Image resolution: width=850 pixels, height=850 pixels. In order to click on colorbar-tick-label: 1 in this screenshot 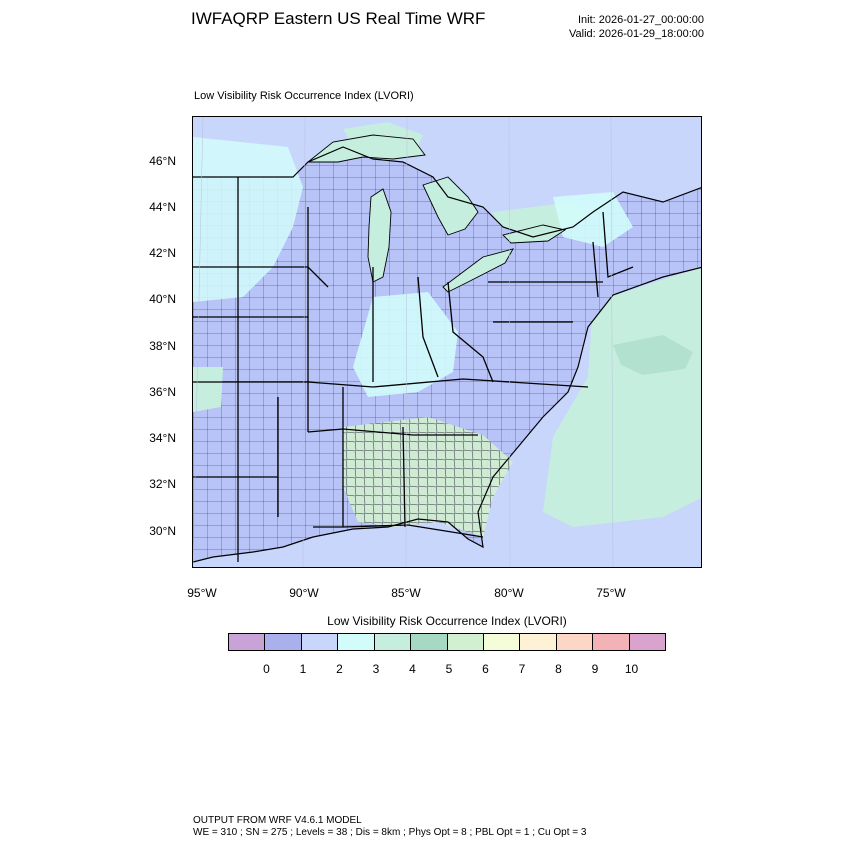, I will do `click(303, 669)`.